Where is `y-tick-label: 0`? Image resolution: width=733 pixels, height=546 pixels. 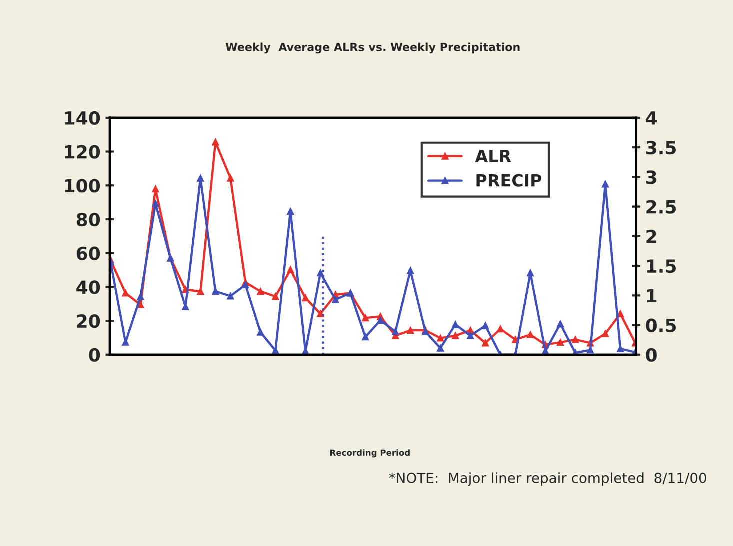 y-tick-label: 0 is located at coordinates (94, 355).